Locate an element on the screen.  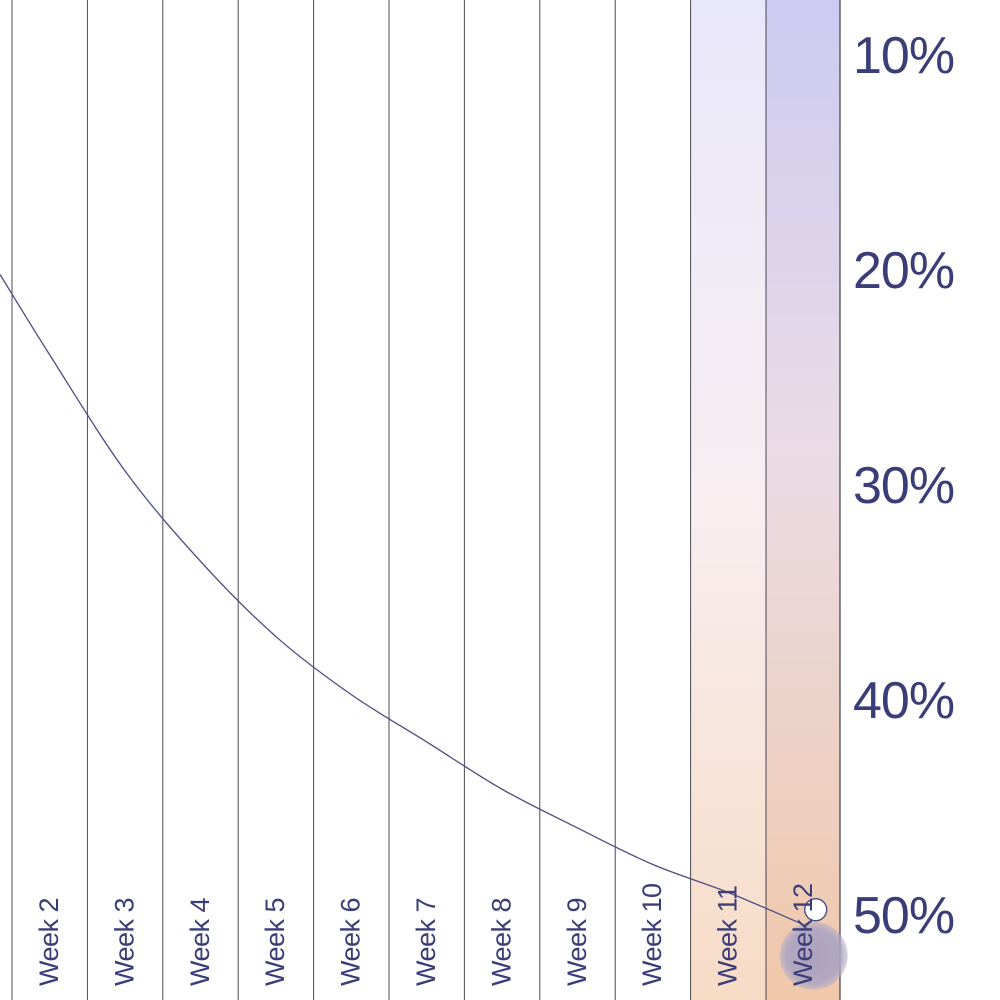
y-tick-label: 30% is located at coordinates (903, 486).